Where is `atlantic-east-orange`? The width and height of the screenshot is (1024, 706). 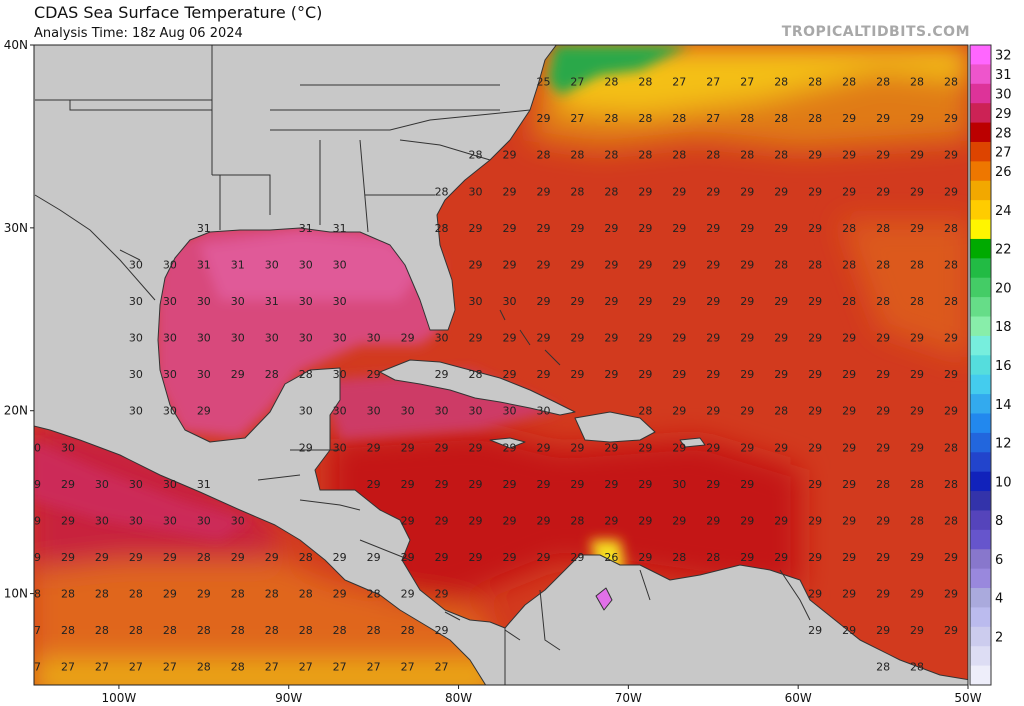 atlantic-east-orange is located at coordinates (904, 290).